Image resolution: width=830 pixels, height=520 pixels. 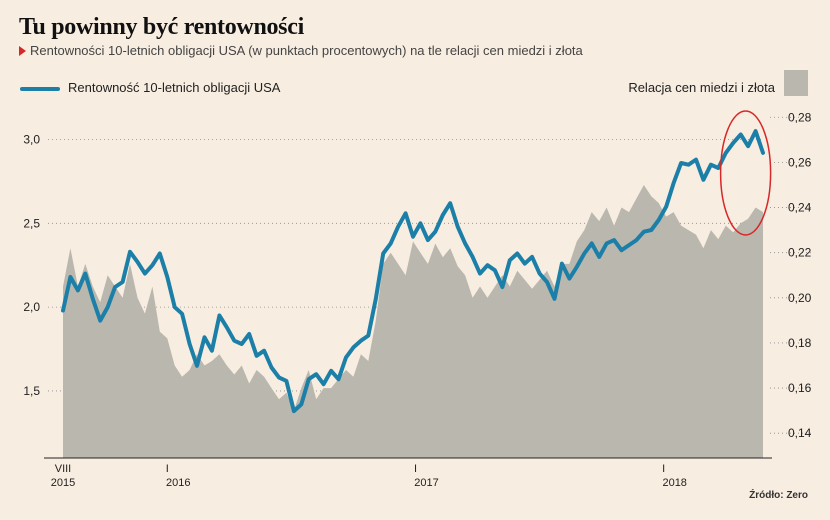 I want to click on y-left-tick-label: 3,0, so click(x=31, y=140).